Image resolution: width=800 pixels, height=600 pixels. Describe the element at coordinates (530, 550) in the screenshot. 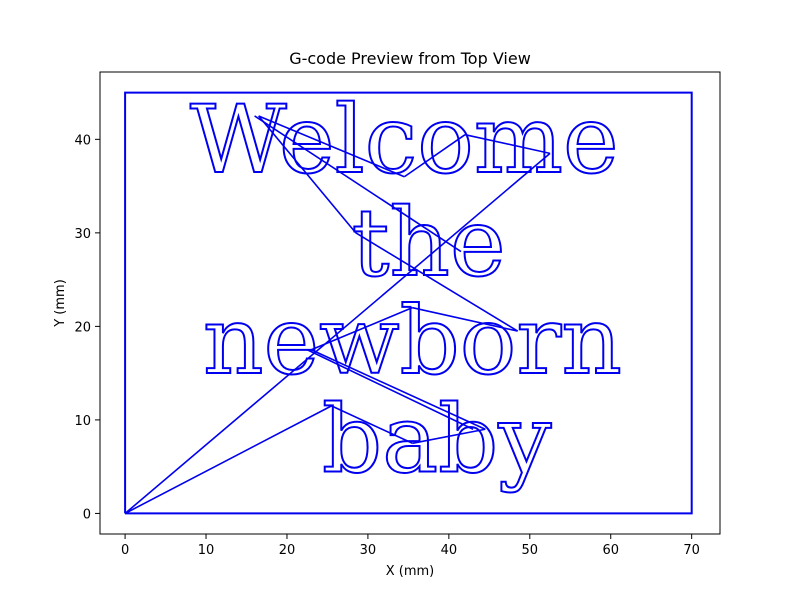

I see `x-tick-label: 50` at that location.